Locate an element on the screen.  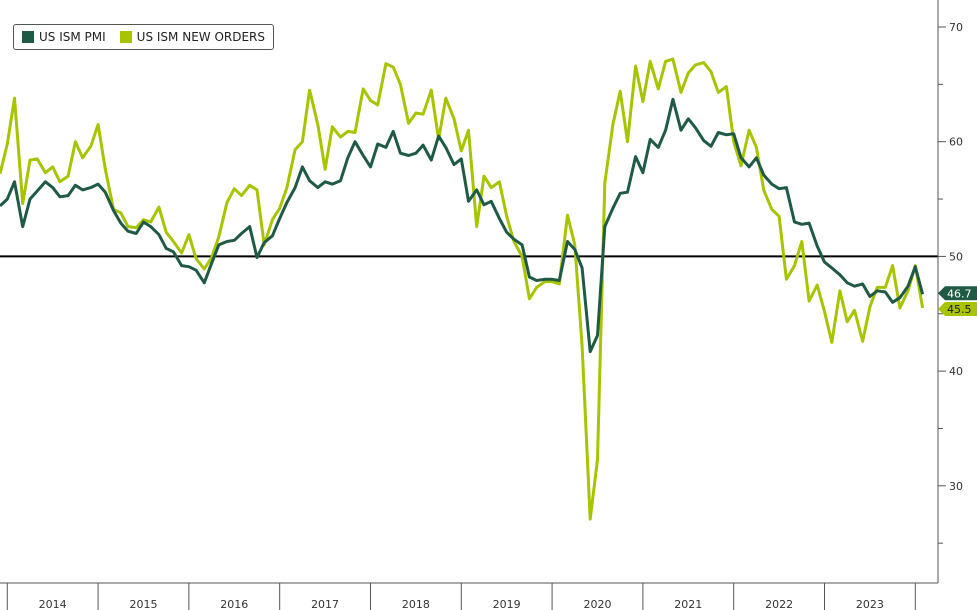
legend-label-pmi: US ISM PMI is located at coordinates (72, 37).